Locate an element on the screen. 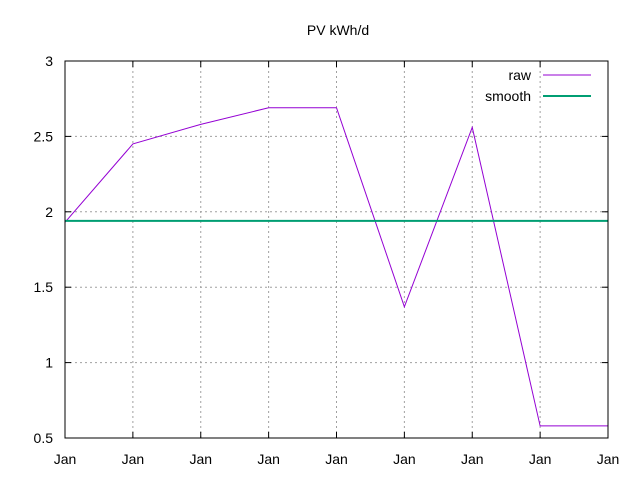  y-tick-label: 0.5 is located at coordinates (44, 438).